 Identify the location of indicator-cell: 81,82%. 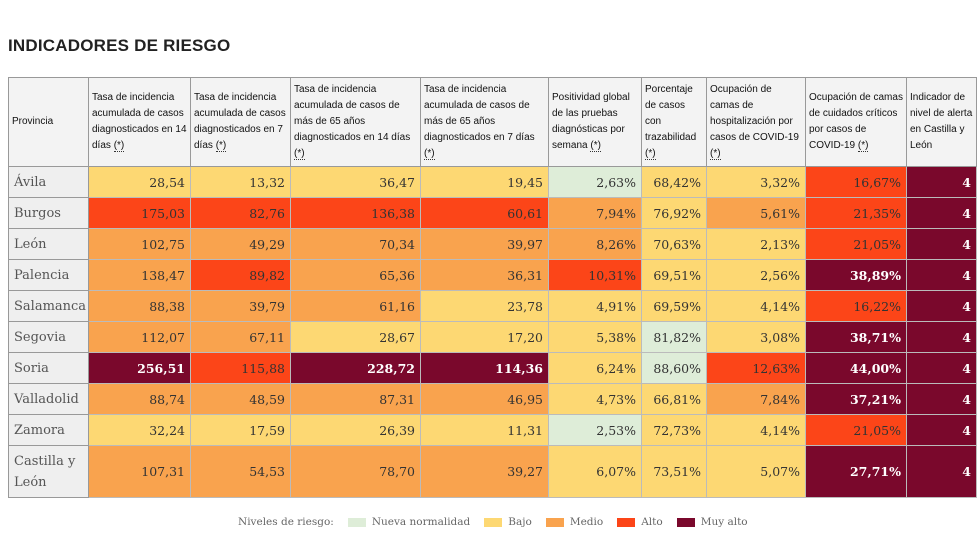
(674, 337).